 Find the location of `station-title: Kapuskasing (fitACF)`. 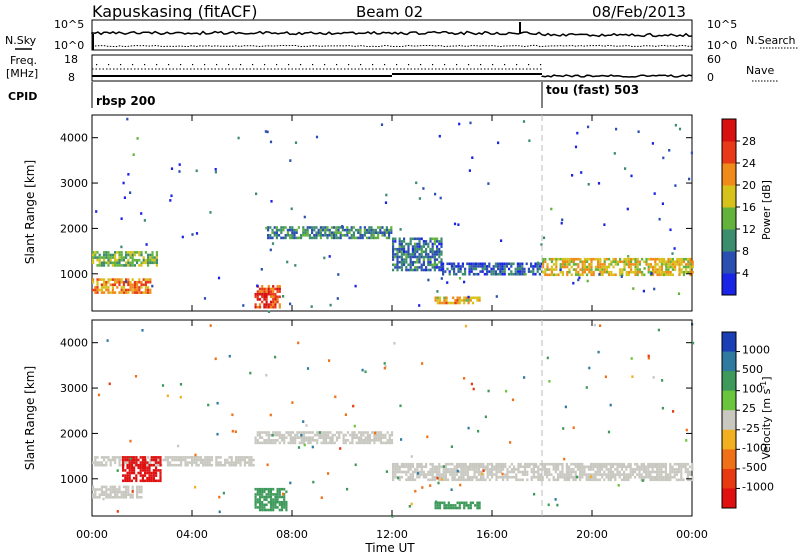

station-title: Kapuskasing (fitACF) is located at coordinates (174, 11).